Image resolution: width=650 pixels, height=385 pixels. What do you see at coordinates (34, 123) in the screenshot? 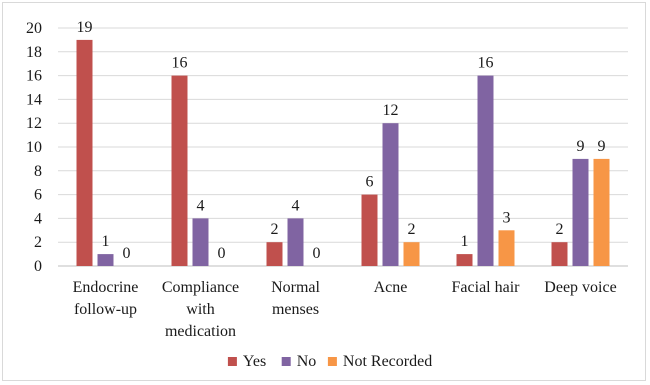
I see `y-tick-label: 12` at bounding box center [34, 123].